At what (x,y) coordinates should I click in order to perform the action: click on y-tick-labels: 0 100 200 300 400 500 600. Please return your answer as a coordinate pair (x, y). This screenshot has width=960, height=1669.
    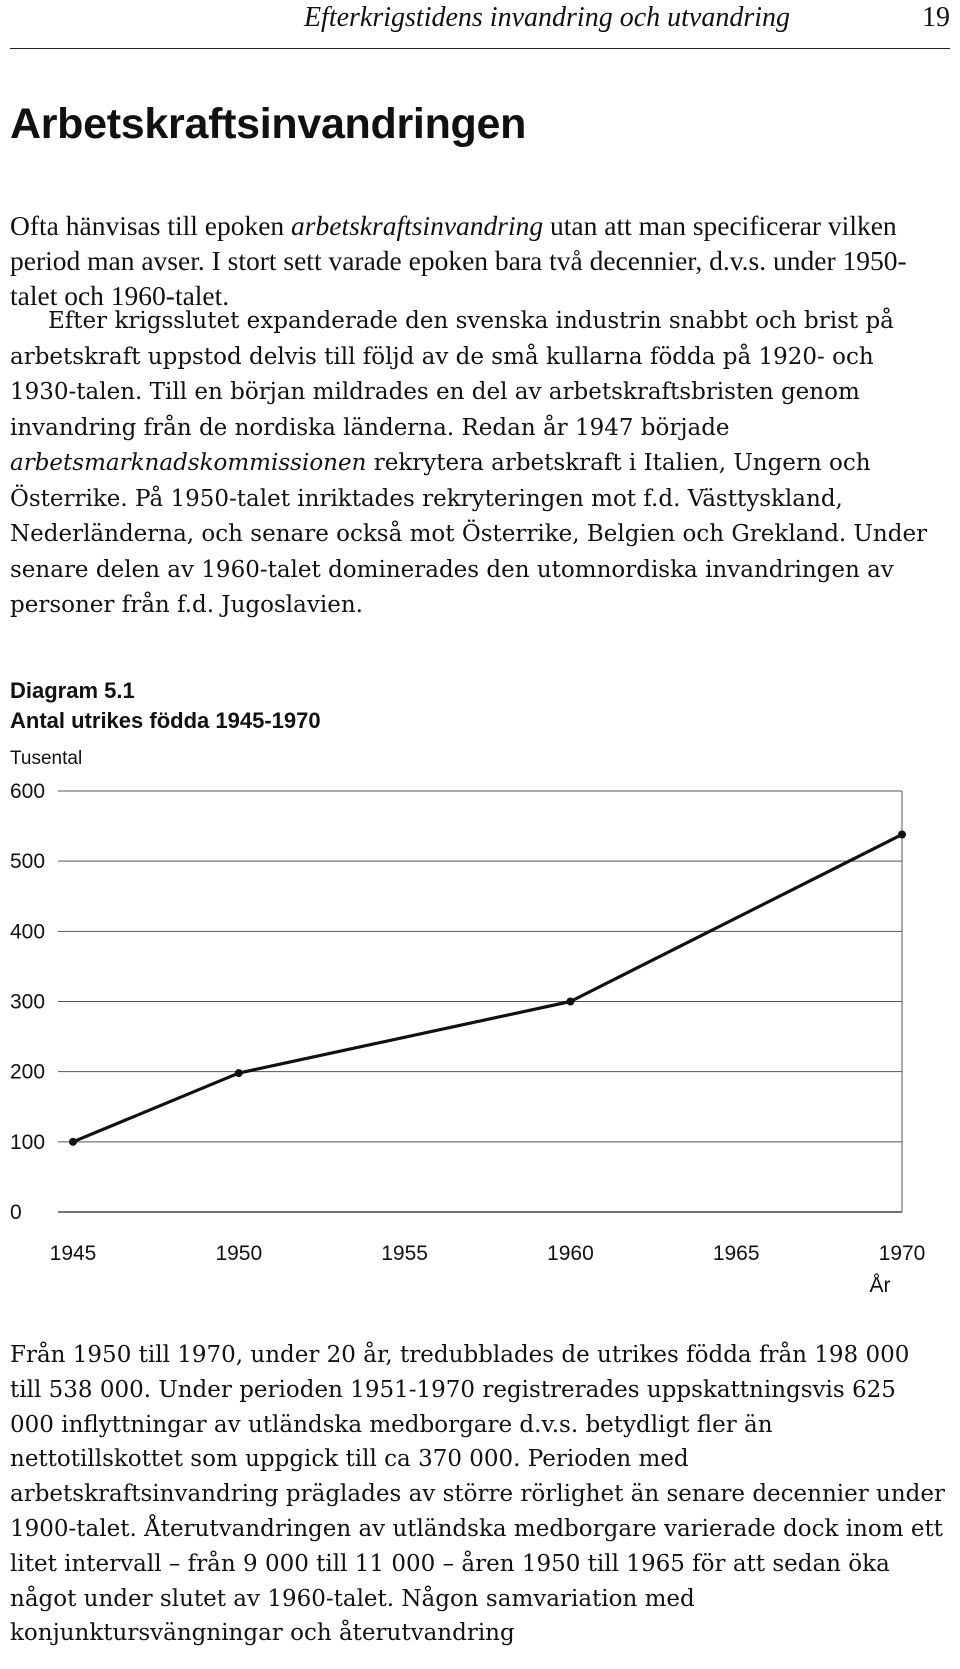
    Looking at the image, I should click on (27, 1002).